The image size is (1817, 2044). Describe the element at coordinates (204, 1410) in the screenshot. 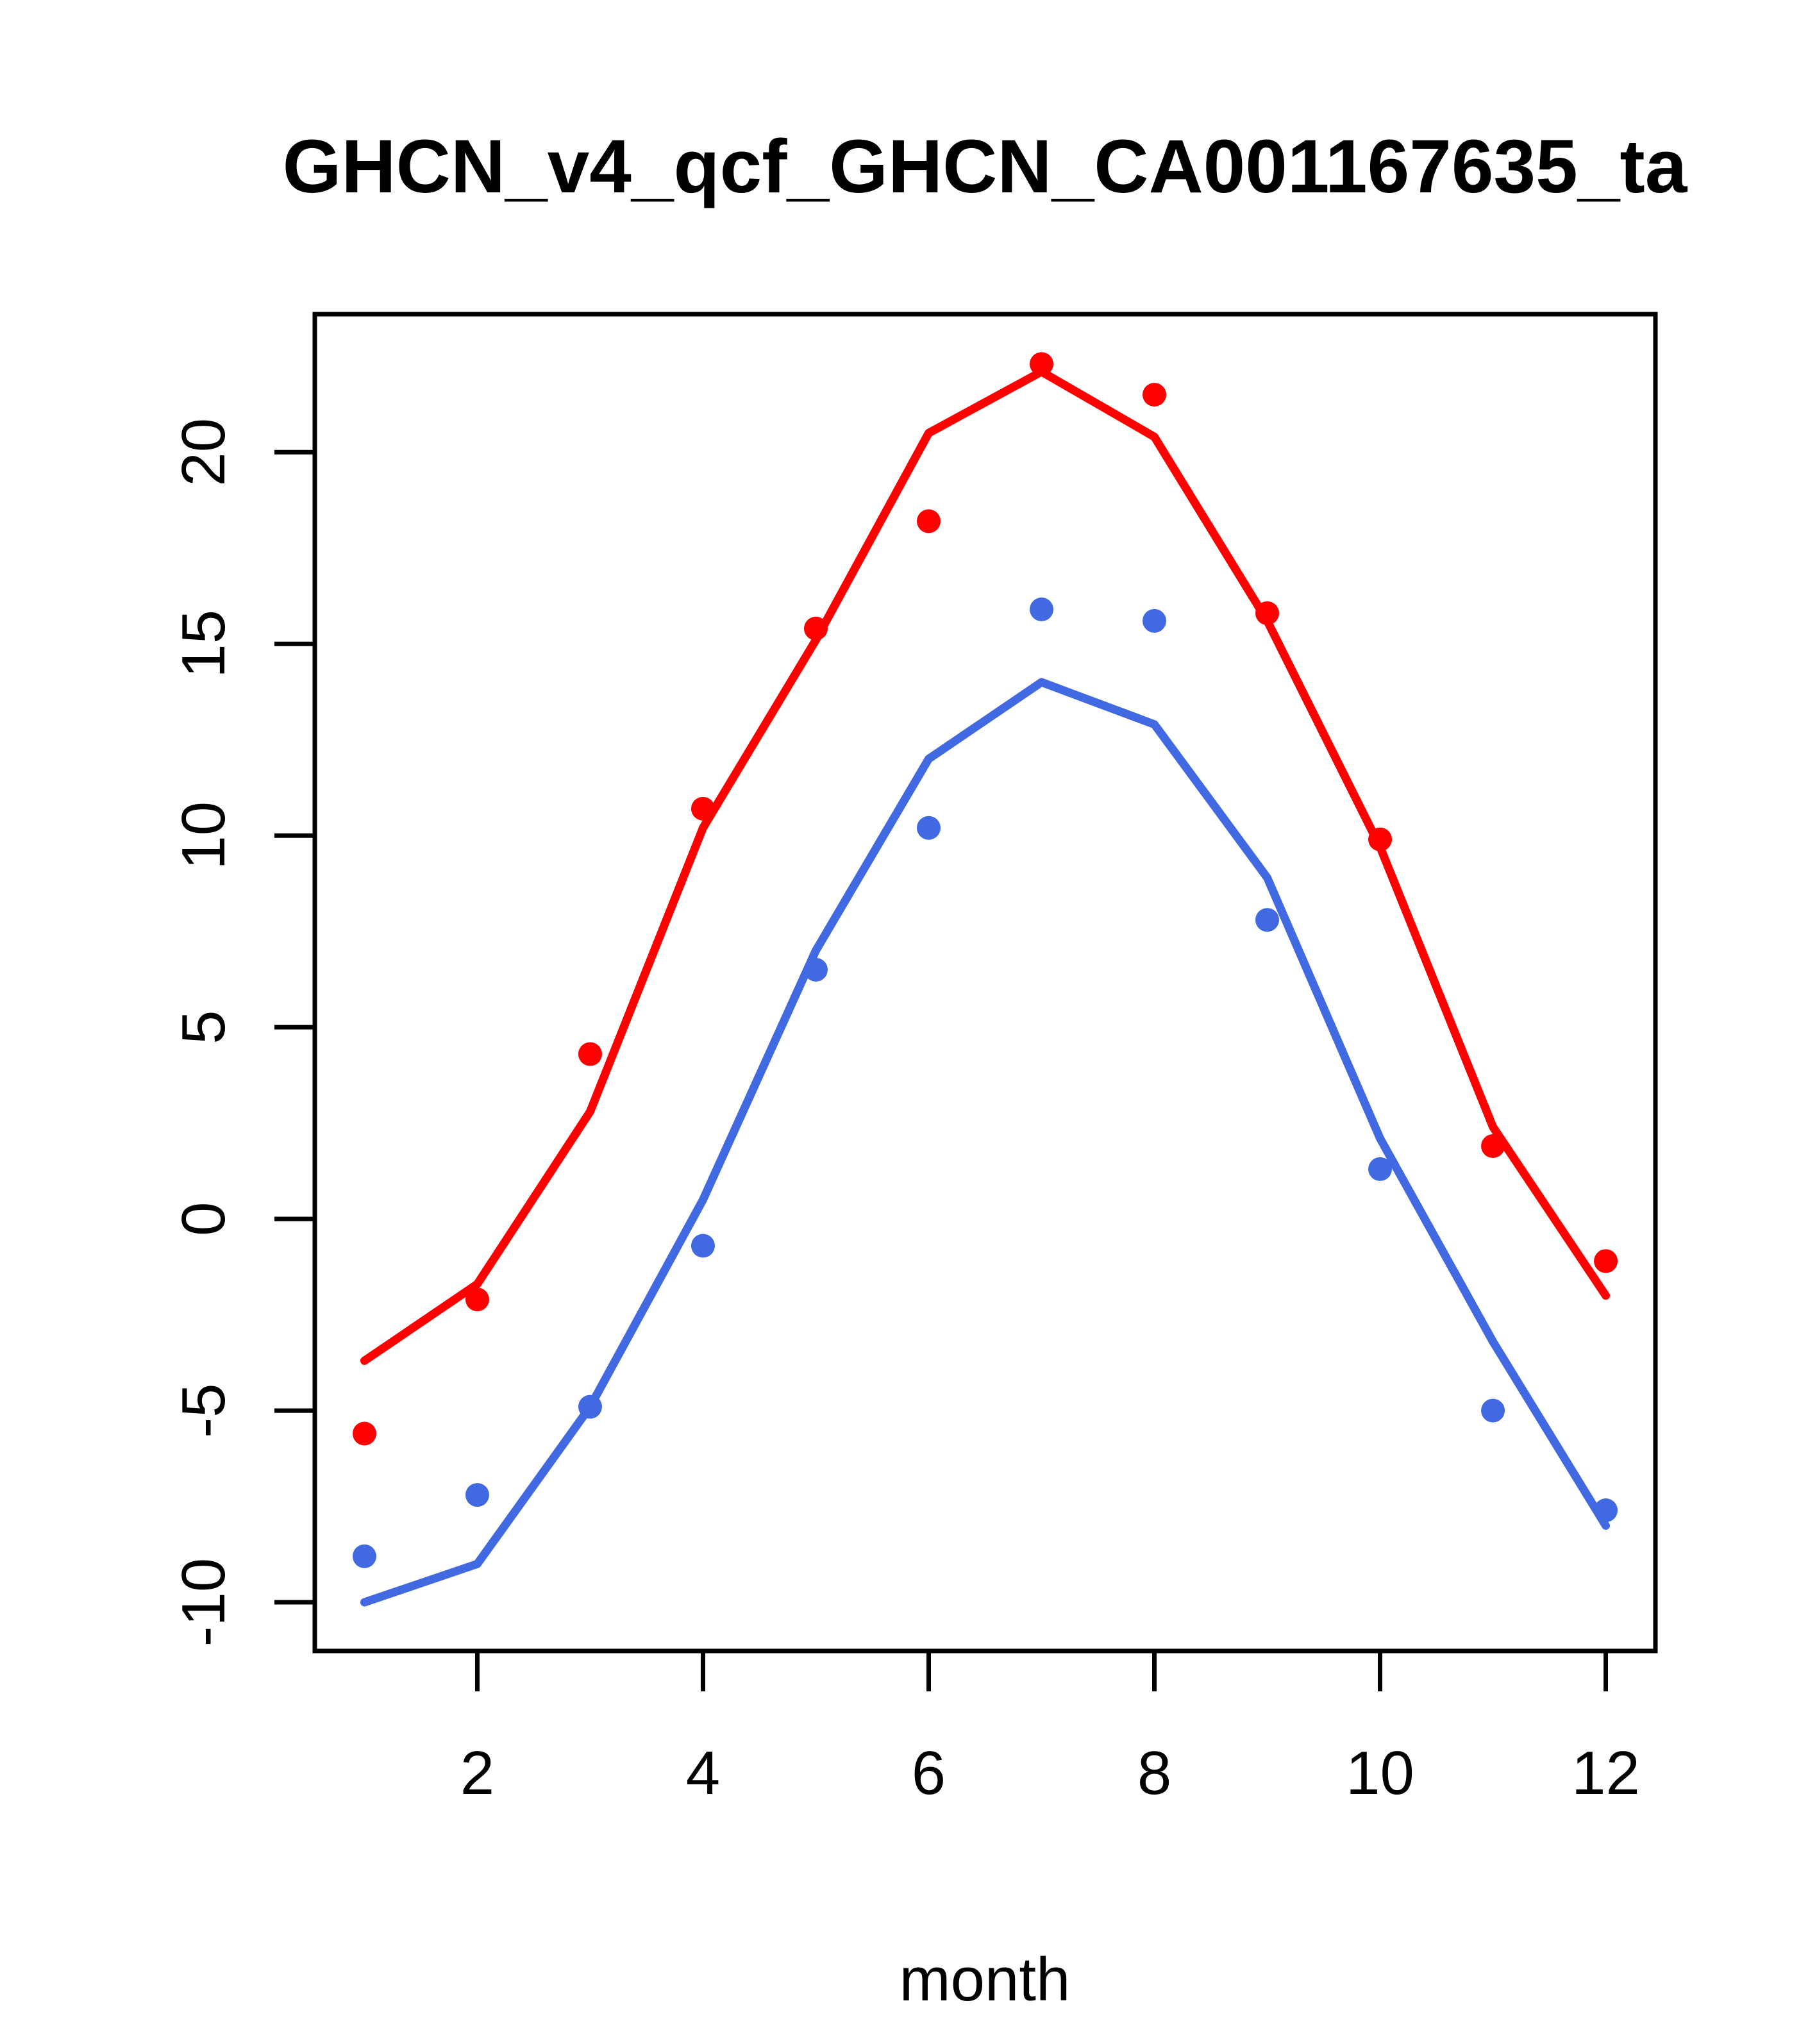

I see `y-tick-label: -5` at that location.